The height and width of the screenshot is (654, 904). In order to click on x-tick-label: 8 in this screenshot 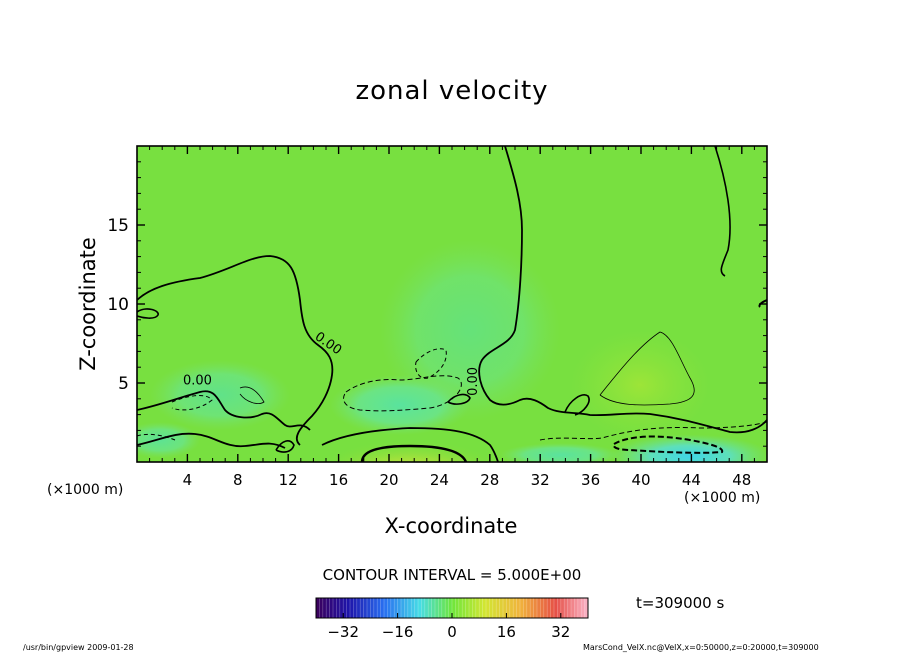, I will do `click(238, 480)`.